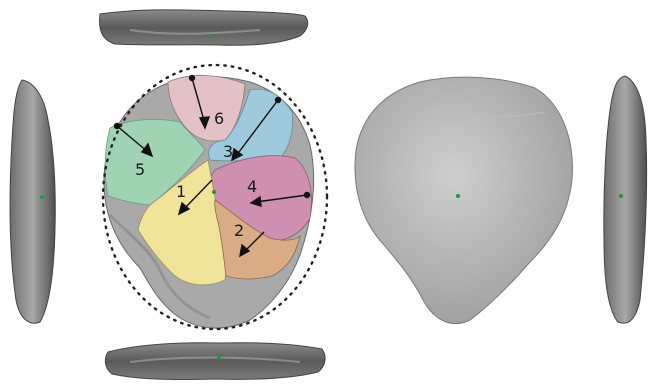  Describe the element at coordinates (621, 196) in the screenshot. I see `right-view-center-point` at that location.